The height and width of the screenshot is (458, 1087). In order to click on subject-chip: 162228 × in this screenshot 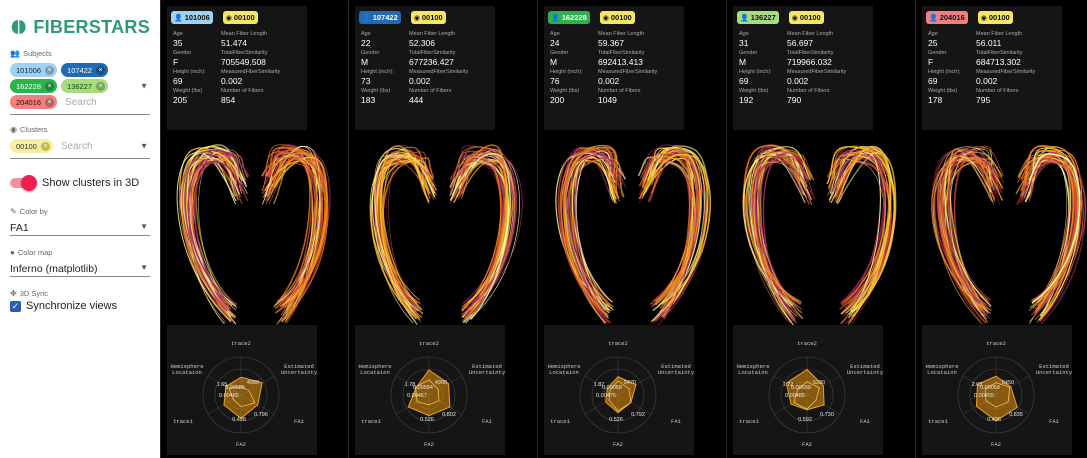, I will do `click(34, 86)`.